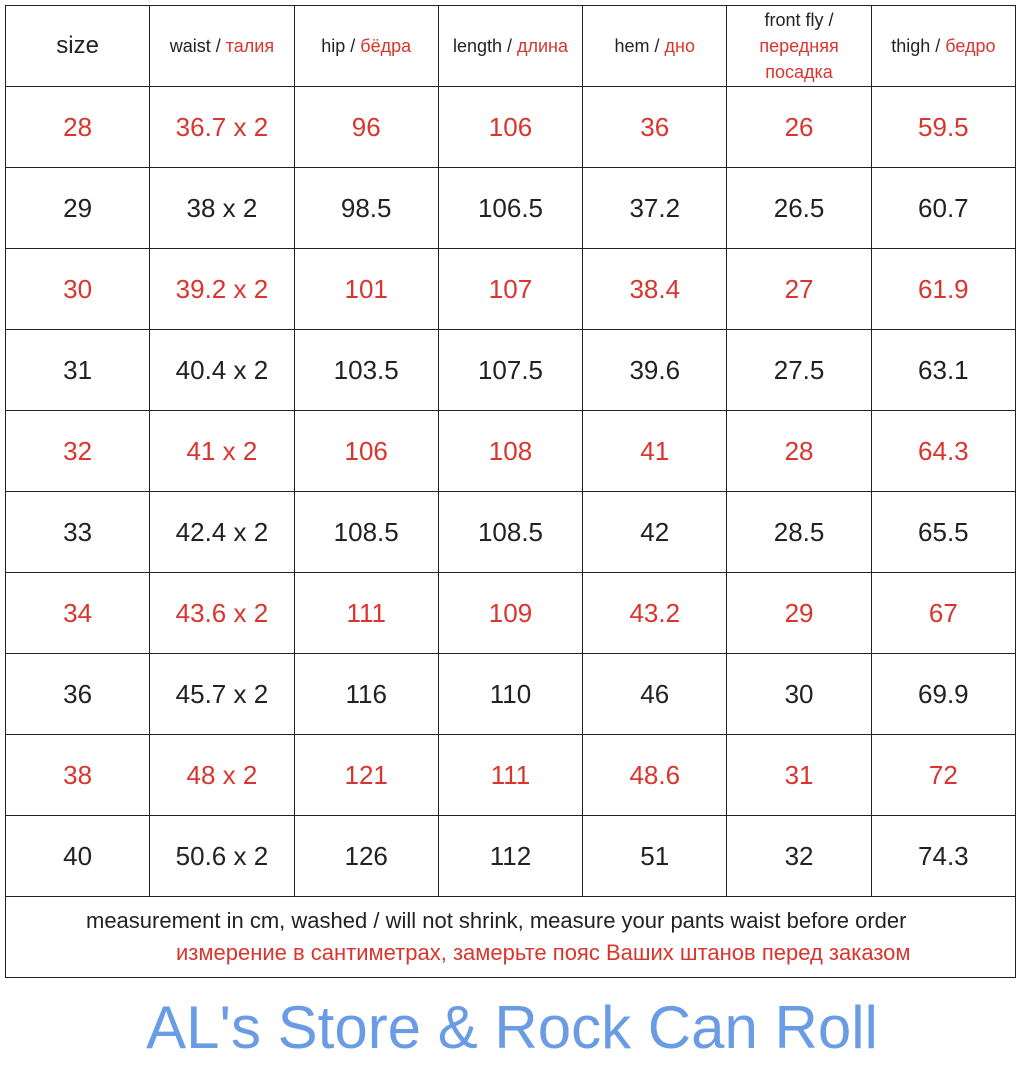 The image size is (1024, 1070). Describe the element at coordinates (655, 613) in the screenshot. I see `table-cell: 43.2` at that location.